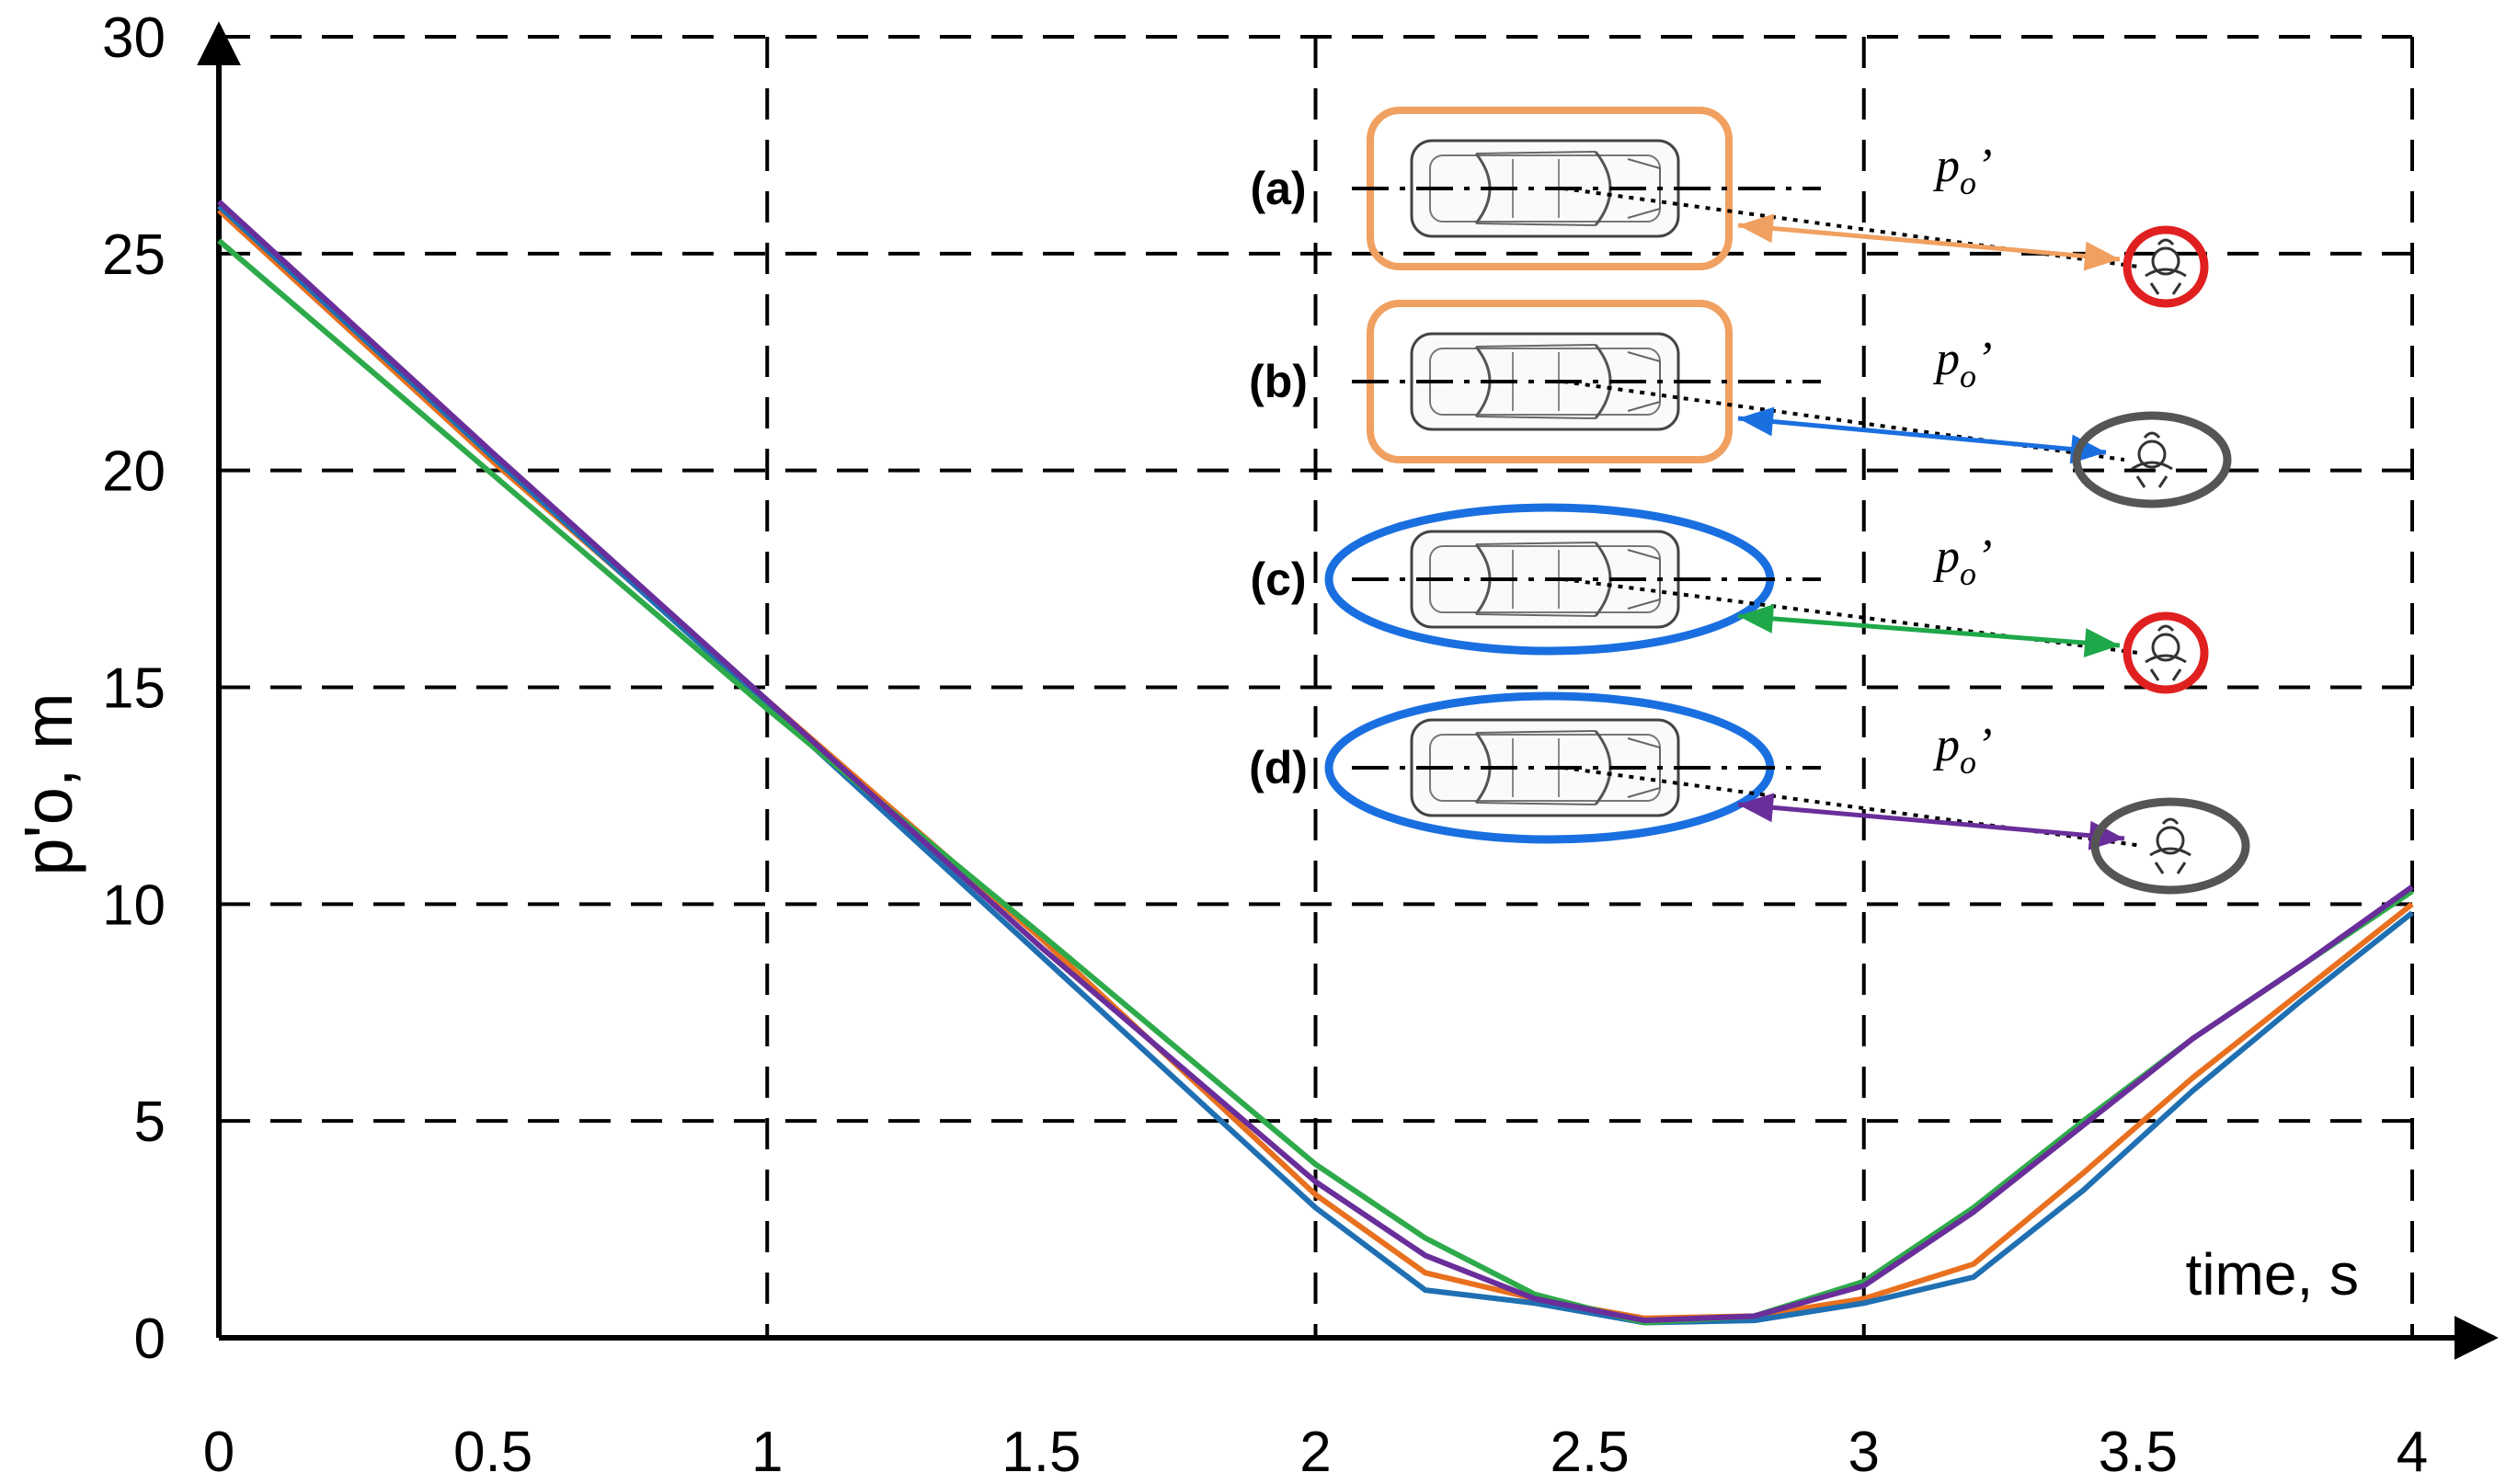 This screenshot has width=2506, height=1484. Describe the element at coordinates (493, 1452) in the screenshot. I see `x-tick-label: 0.5` at that location.